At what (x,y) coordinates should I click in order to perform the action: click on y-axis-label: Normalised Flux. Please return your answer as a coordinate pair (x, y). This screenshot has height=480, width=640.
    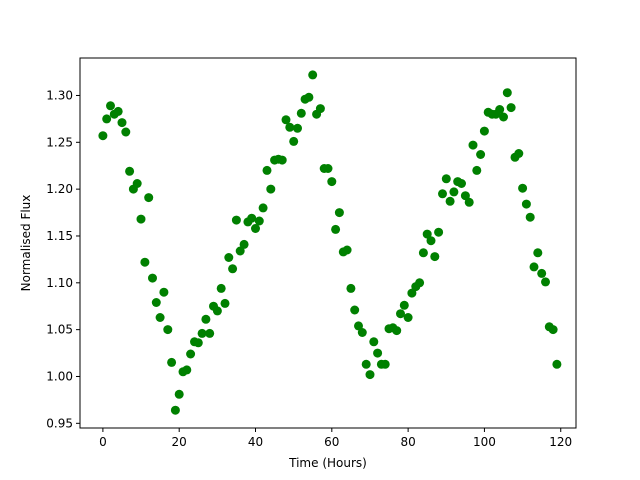
    Looking at the image, I should click on (26, 243).